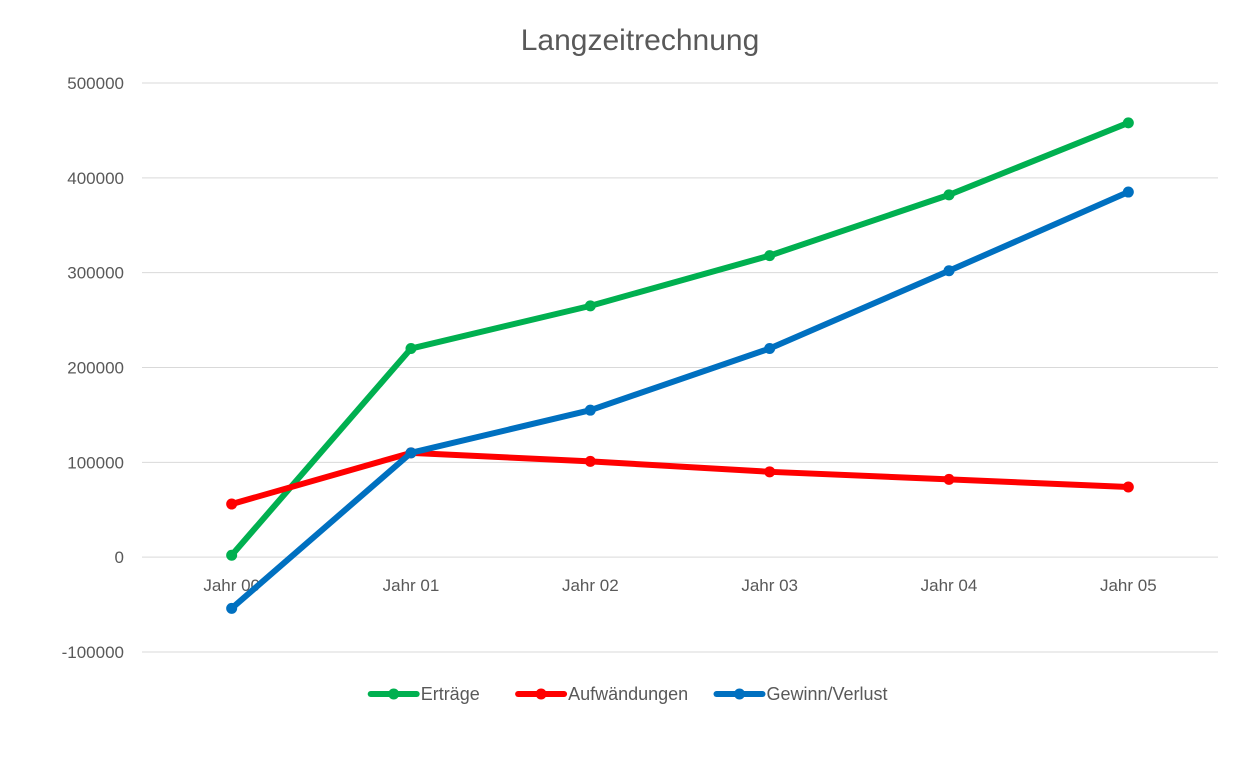 This screenshot has width=1242, height=760. Describe the element at coordinates (949, 585) in the screenshot. I see `x-tick-label: Jahr 04` at that location.